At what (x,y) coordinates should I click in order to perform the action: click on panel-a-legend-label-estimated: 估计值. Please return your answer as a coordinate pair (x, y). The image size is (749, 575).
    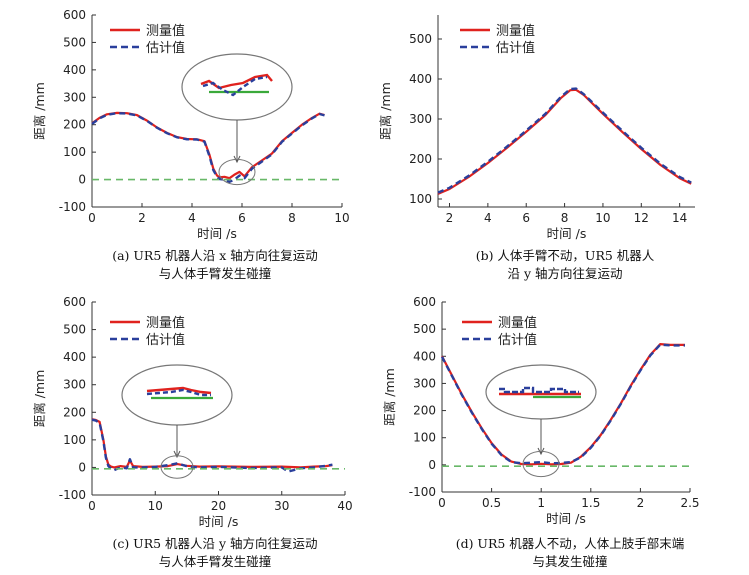
    Looking at the image, I should click on (165, 48).